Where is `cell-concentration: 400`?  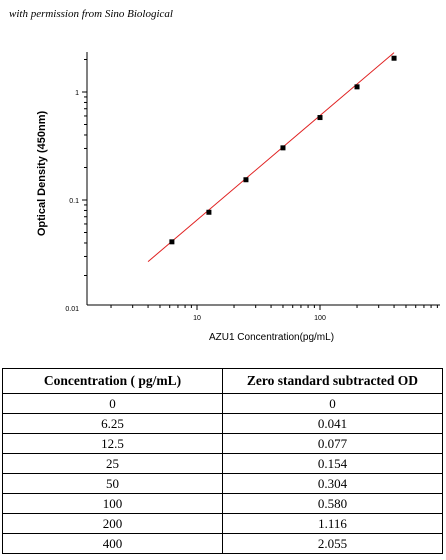
cell-concentration: 400 is located at coordinates (112, 543).